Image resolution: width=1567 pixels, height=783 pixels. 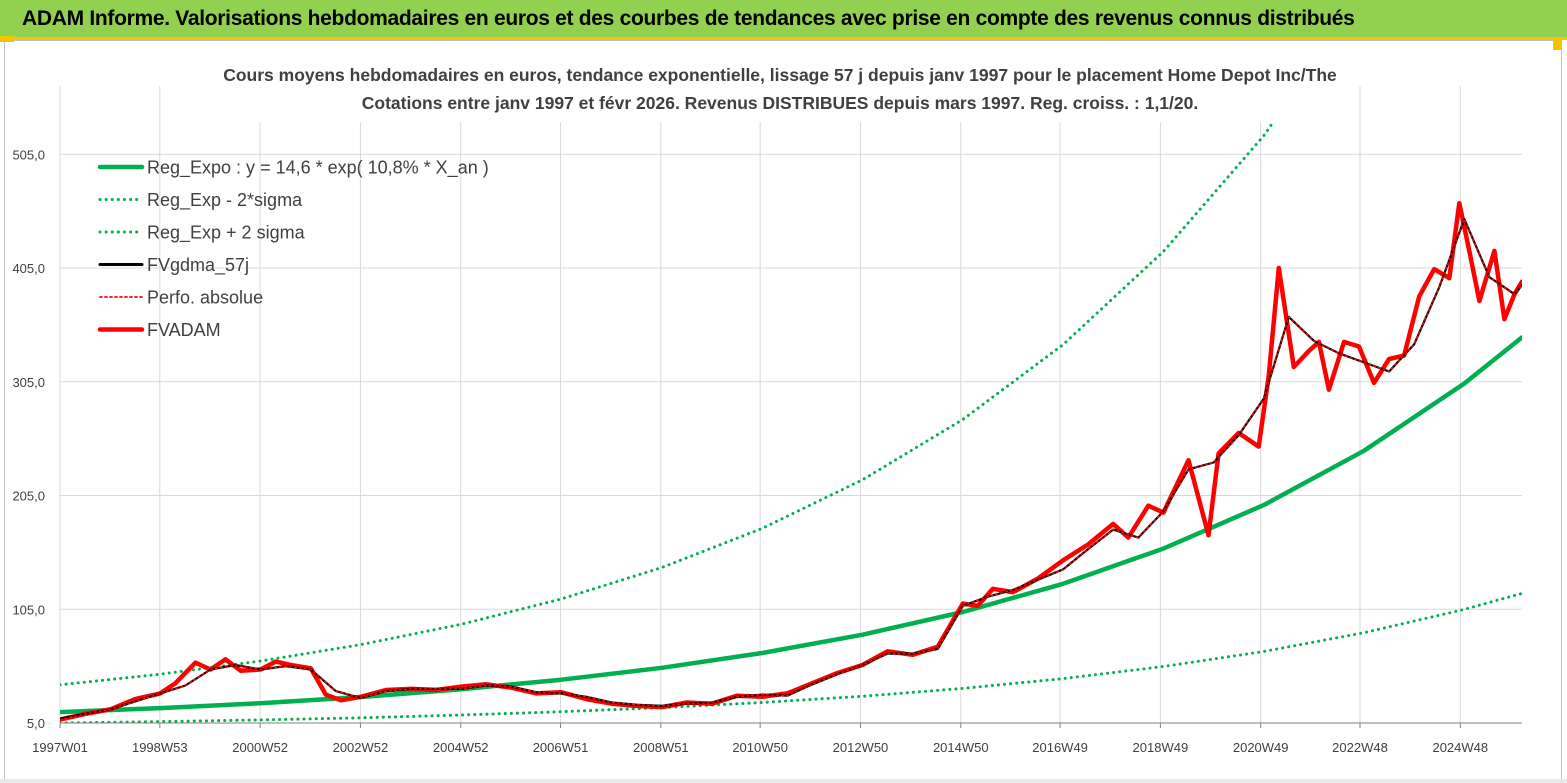 I want to click on legend-label: Reg_Exp + 2 sigma, so click(x=226, y=233).